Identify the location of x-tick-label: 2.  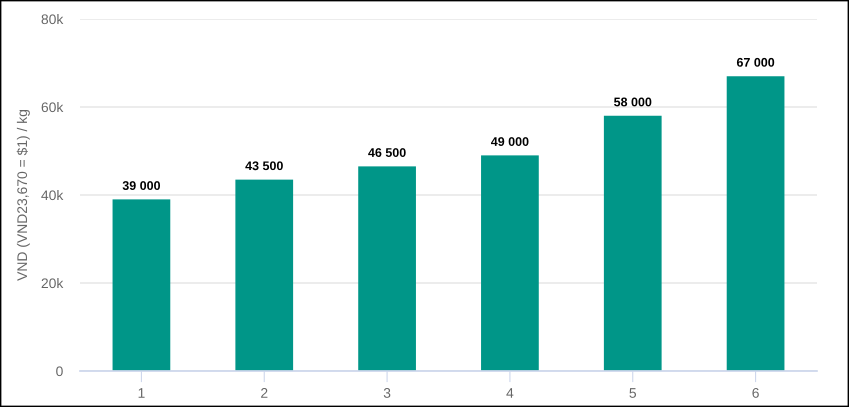
(264, 393).